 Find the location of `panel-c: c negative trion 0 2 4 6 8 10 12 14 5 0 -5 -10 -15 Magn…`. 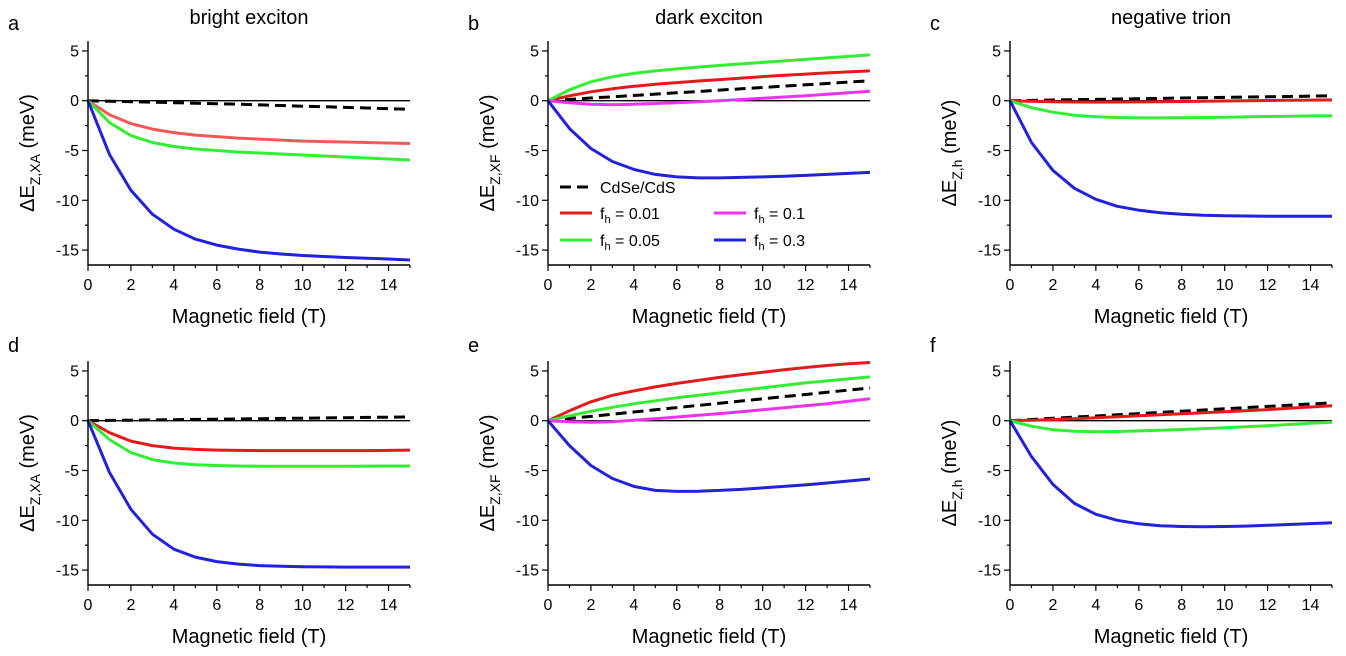

panel-c: c negative trion 0 2 4 6 8 10 12 14 5 0 -5 -10 -15 Magn… is located at coordinates (1131, 167).